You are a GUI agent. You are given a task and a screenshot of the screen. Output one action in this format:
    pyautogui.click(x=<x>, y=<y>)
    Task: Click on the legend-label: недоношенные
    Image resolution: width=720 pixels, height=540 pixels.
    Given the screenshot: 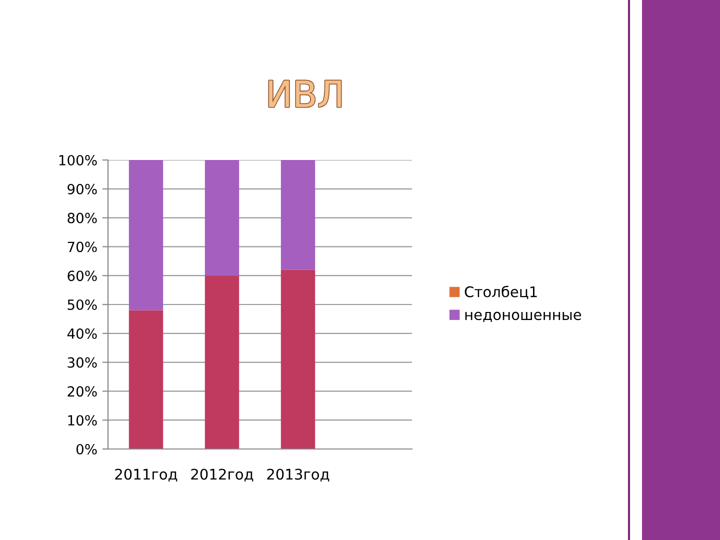 What is the action you would take?
    pyautogui.click(x=523, y=317)
    